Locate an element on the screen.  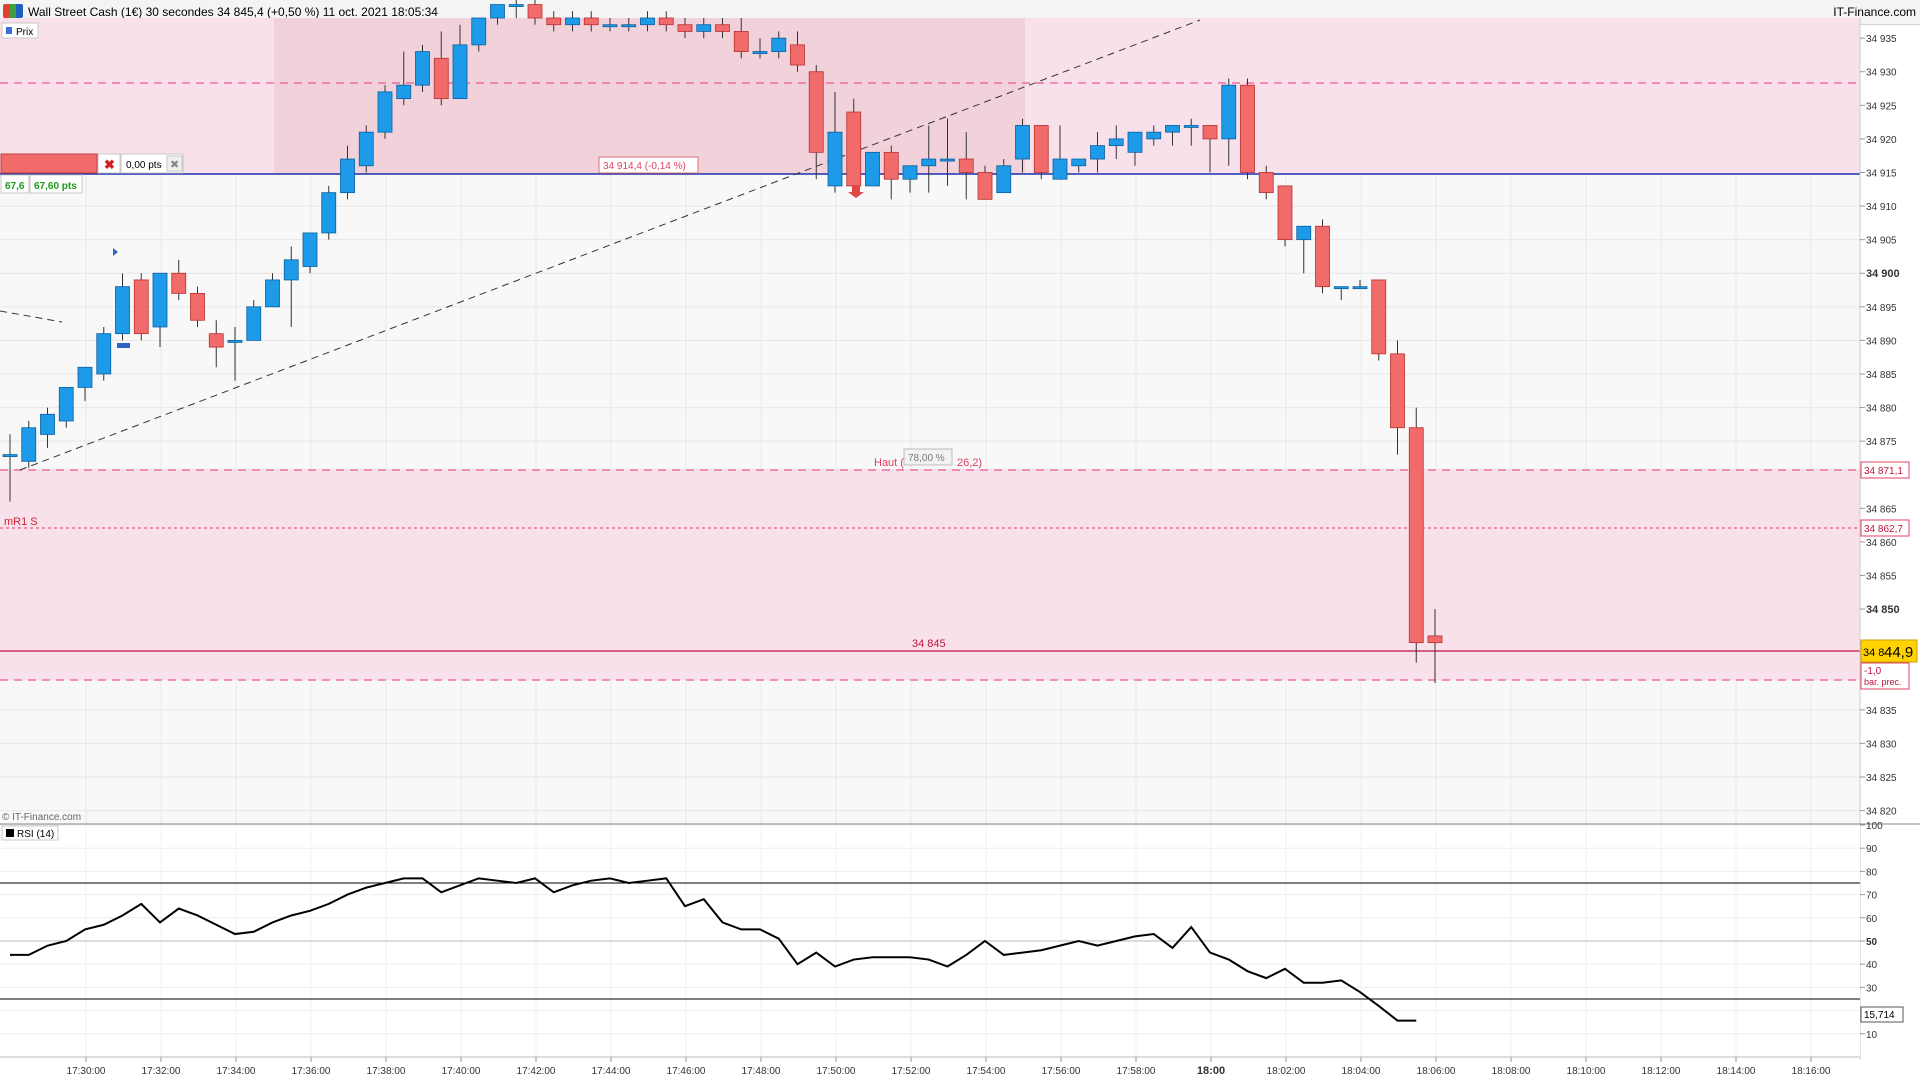
brand-link: IT-Finance.com is located at coordinates (1874, 12).